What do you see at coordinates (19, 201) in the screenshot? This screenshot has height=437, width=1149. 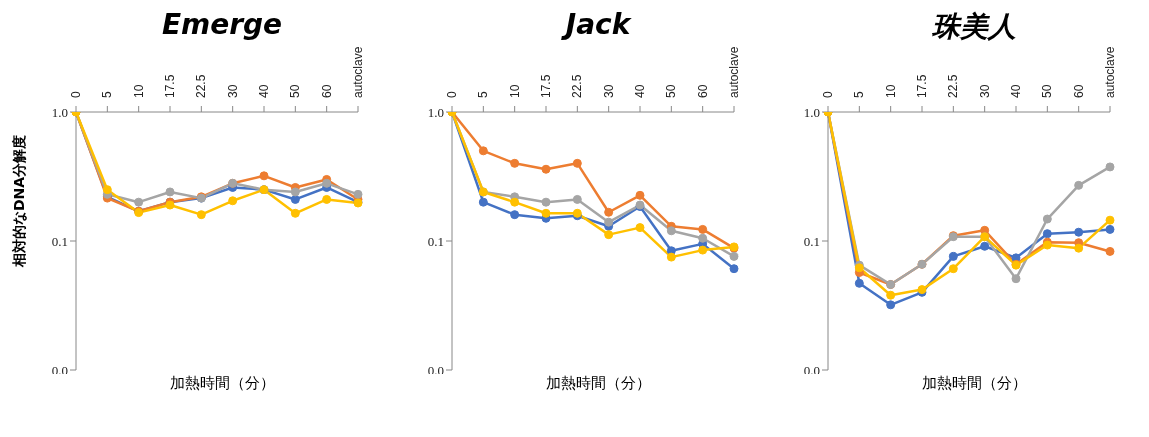 I see `y-axis-title: 相対的なDNA分解度` at bounding box center [19, 201].